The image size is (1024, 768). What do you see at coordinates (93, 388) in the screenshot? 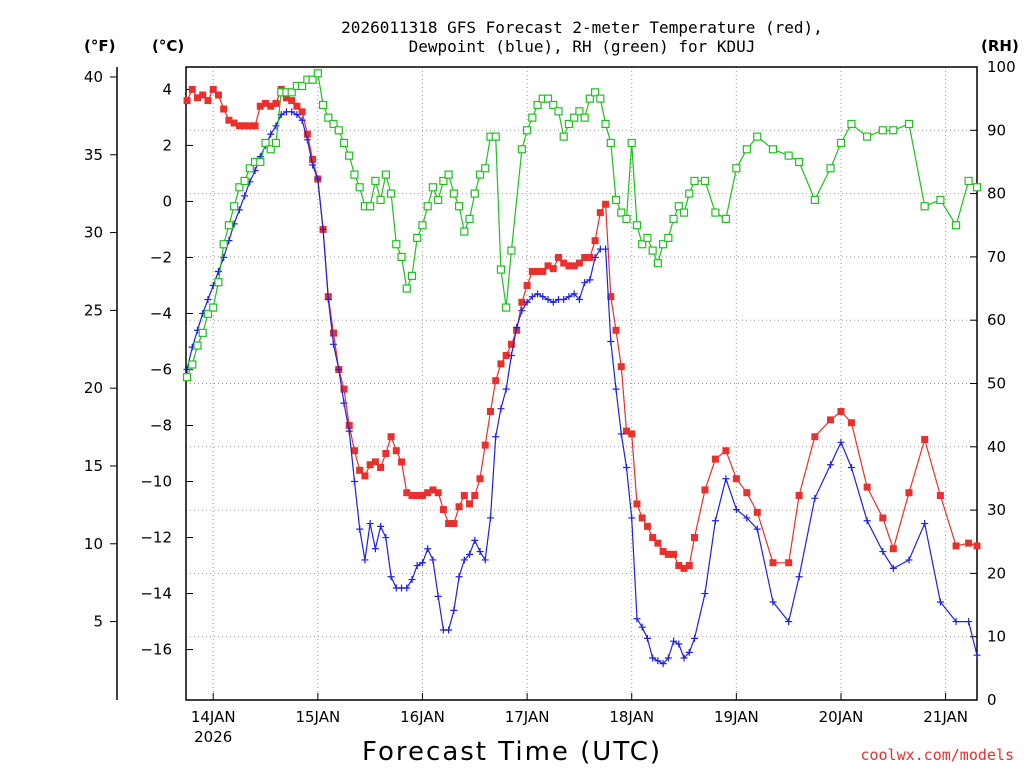
I see `fahrenheit-tick-label: 20` at bounding box center [93, 388].